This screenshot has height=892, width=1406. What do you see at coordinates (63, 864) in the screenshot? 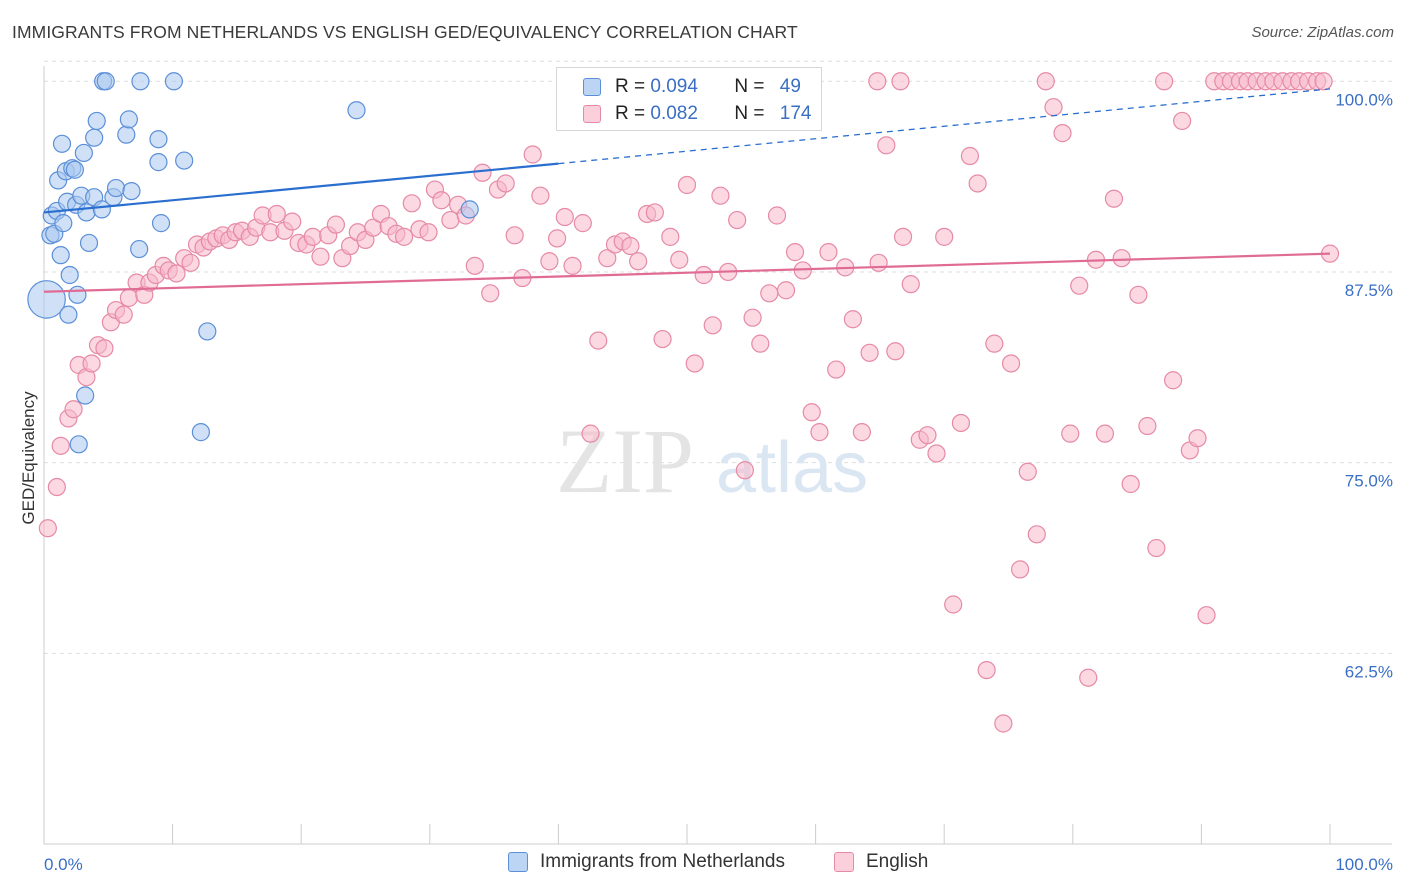
I see `x-tick-label: 0.0%` at bounding box center [63, 864].